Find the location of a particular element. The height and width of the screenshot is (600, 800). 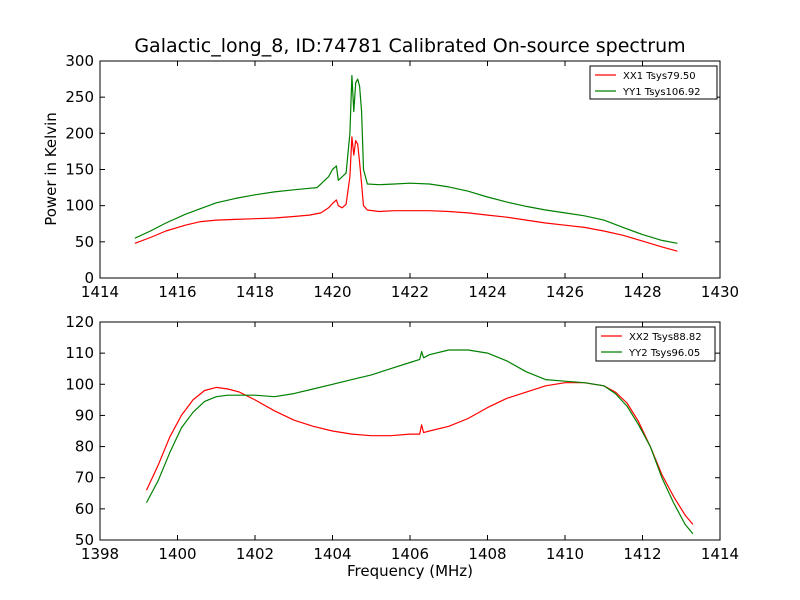

y-tick-label: 110 is located at coordinates (79, 353).